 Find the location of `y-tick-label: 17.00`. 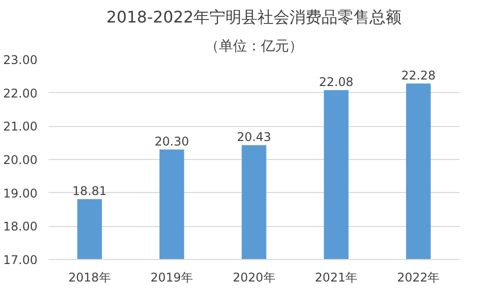

y-tick-label: 17.00 is located at coordinates (20, 260).